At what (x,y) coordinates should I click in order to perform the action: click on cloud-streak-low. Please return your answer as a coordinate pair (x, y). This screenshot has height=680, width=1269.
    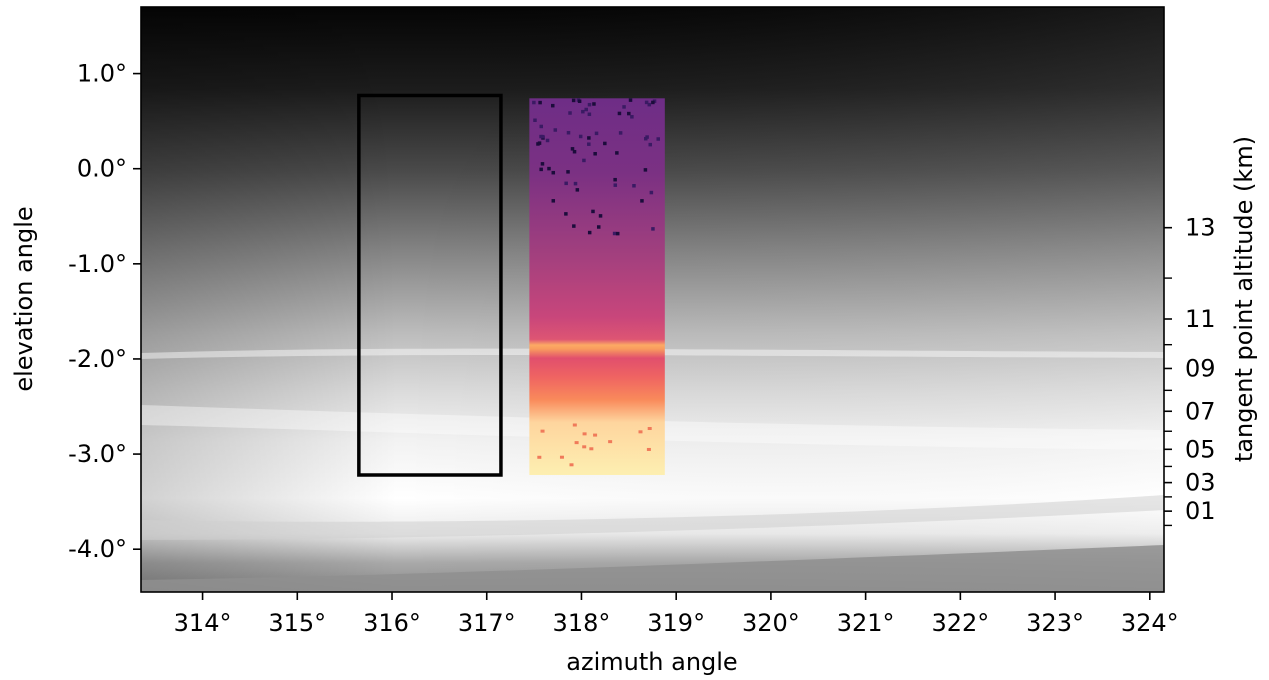
    Looking at the image, I should click on (652, 517).